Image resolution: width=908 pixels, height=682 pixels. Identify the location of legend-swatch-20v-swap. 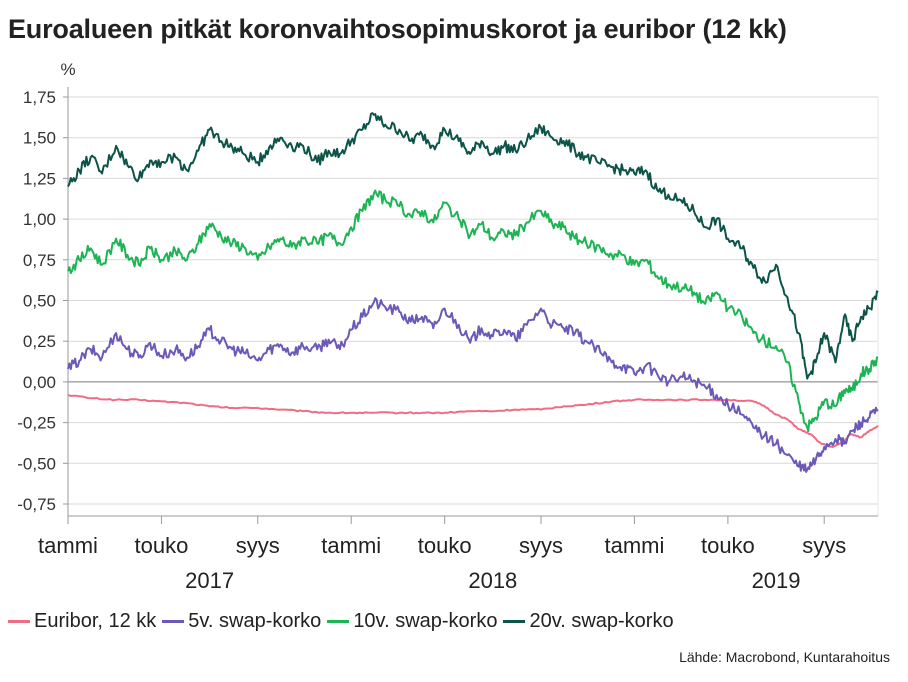
(514, 621).